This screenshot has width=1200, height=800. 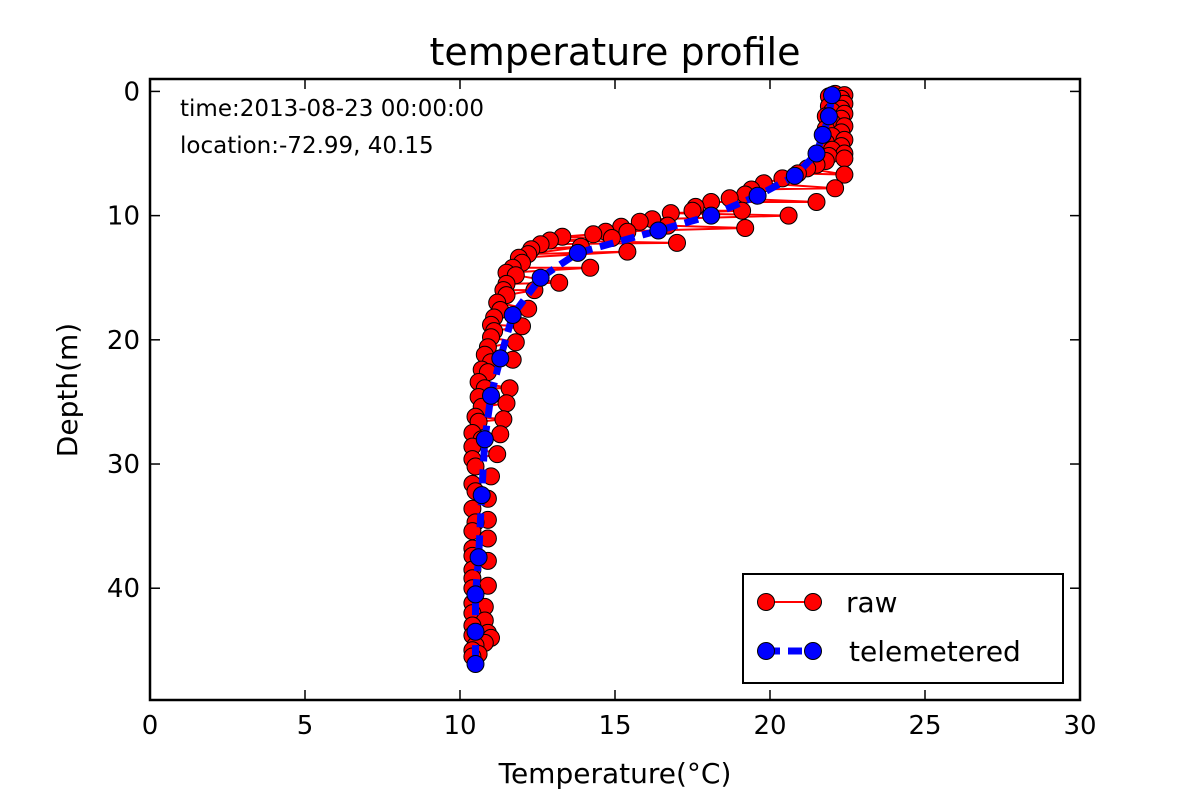 What do you see at coordinates (872, 602) in the screenshot?
I see `legend-label-raw: raw` at bounding box center [872, 602].